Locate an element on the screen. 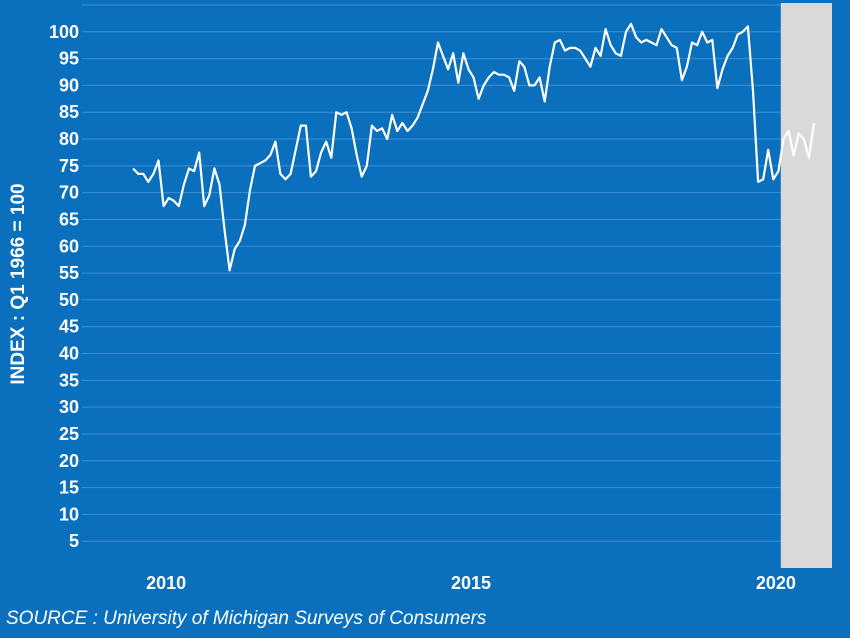  y-tick-label: 25 is located at coordinates (69, 434).